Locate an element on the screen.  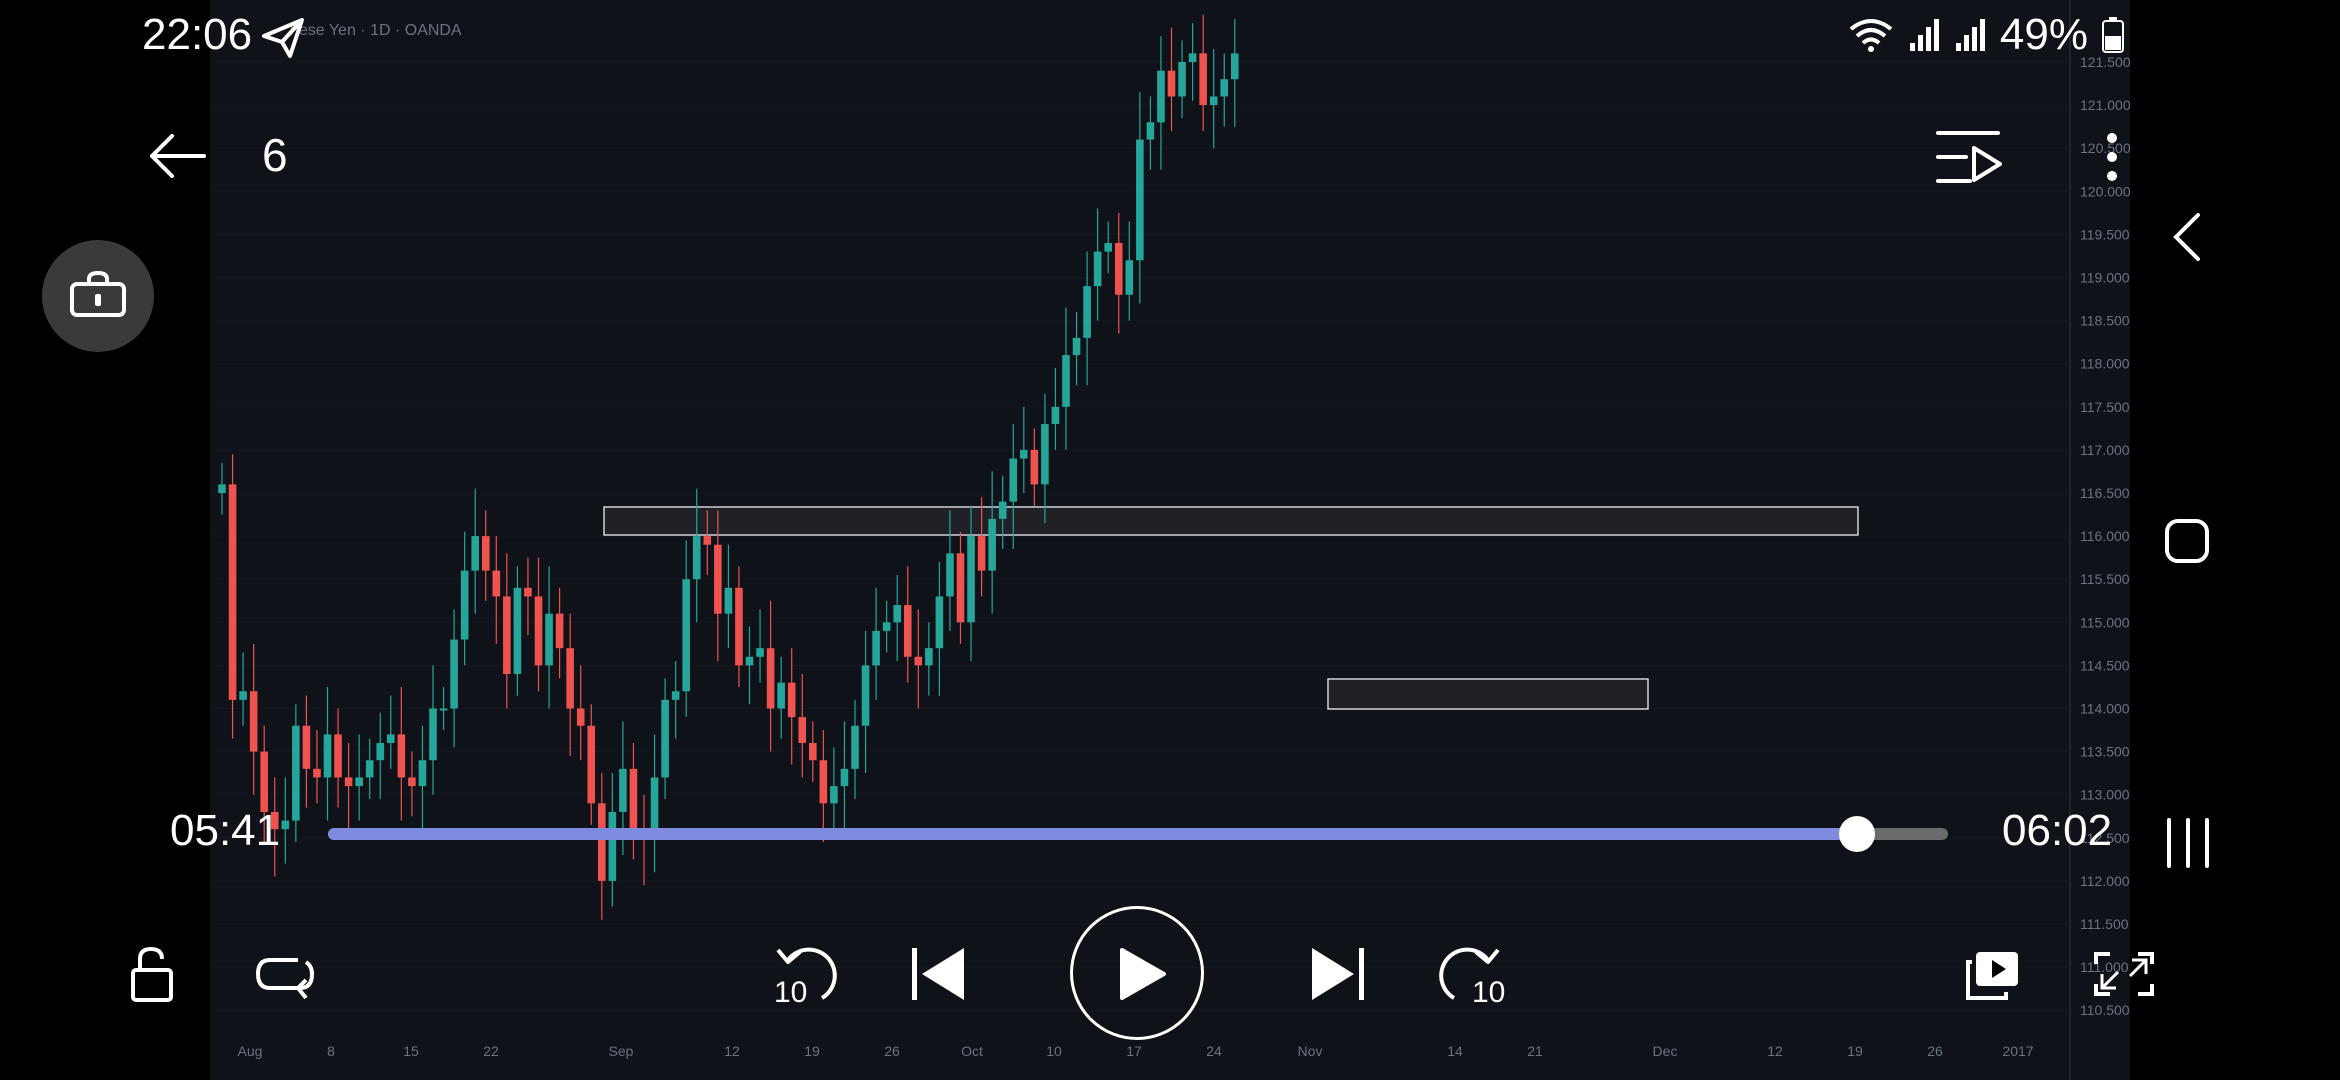
nav-home-icon is located at coordinates (2187, 541).